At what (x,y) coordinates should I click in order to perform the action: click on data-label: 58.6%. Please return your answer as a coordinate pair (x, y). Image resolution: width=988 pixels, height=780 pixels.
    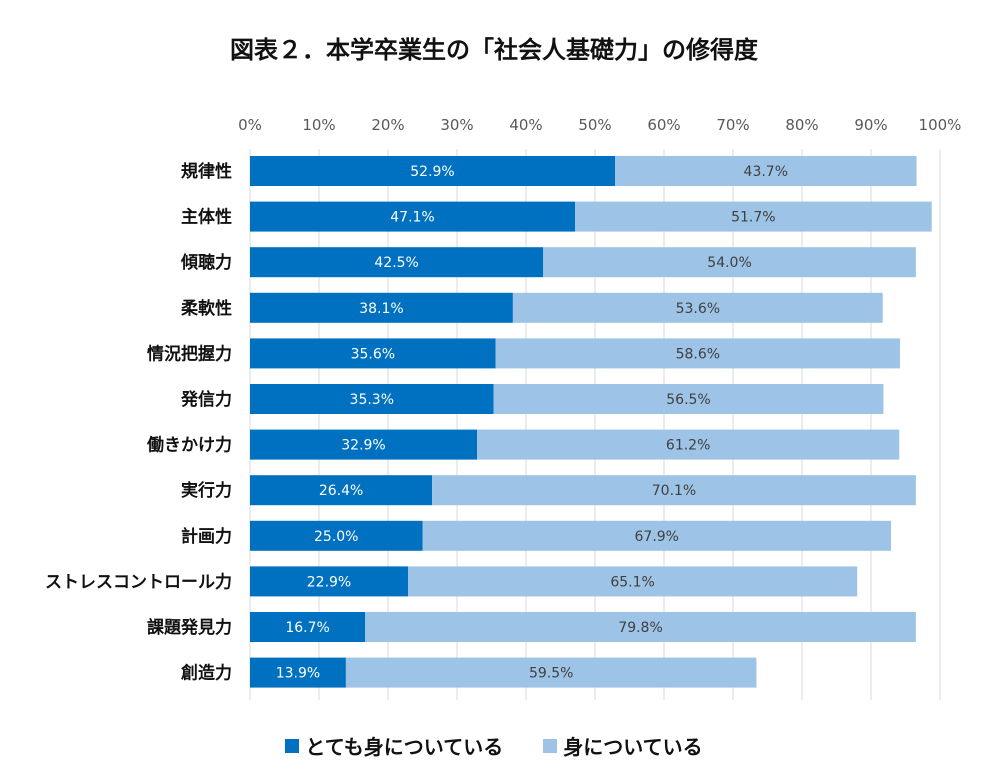
    Looking at the image, I should click on (698, 354).